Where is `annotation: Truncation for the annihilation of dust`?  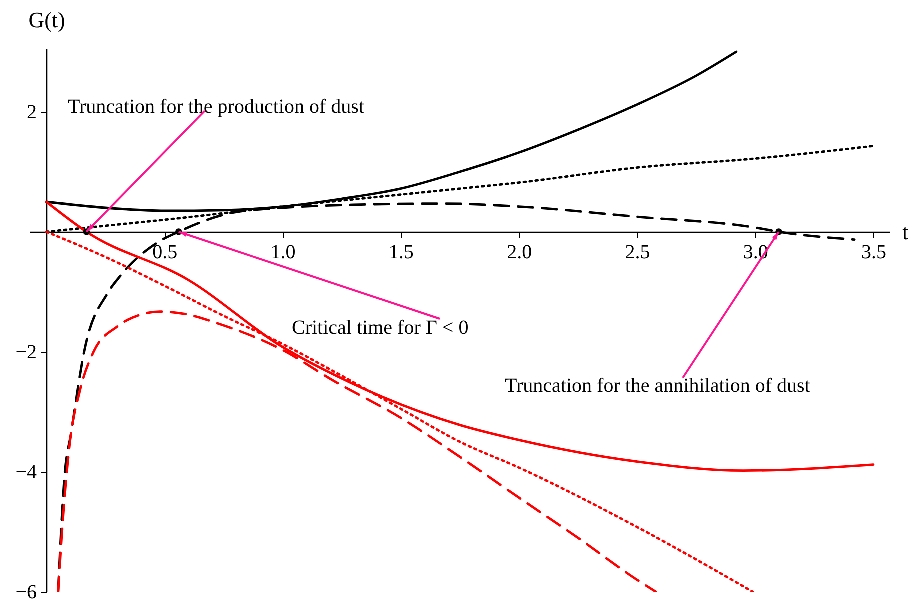 annotation: Truncation for the annihilation of dust is located at coordinates (658, 386).